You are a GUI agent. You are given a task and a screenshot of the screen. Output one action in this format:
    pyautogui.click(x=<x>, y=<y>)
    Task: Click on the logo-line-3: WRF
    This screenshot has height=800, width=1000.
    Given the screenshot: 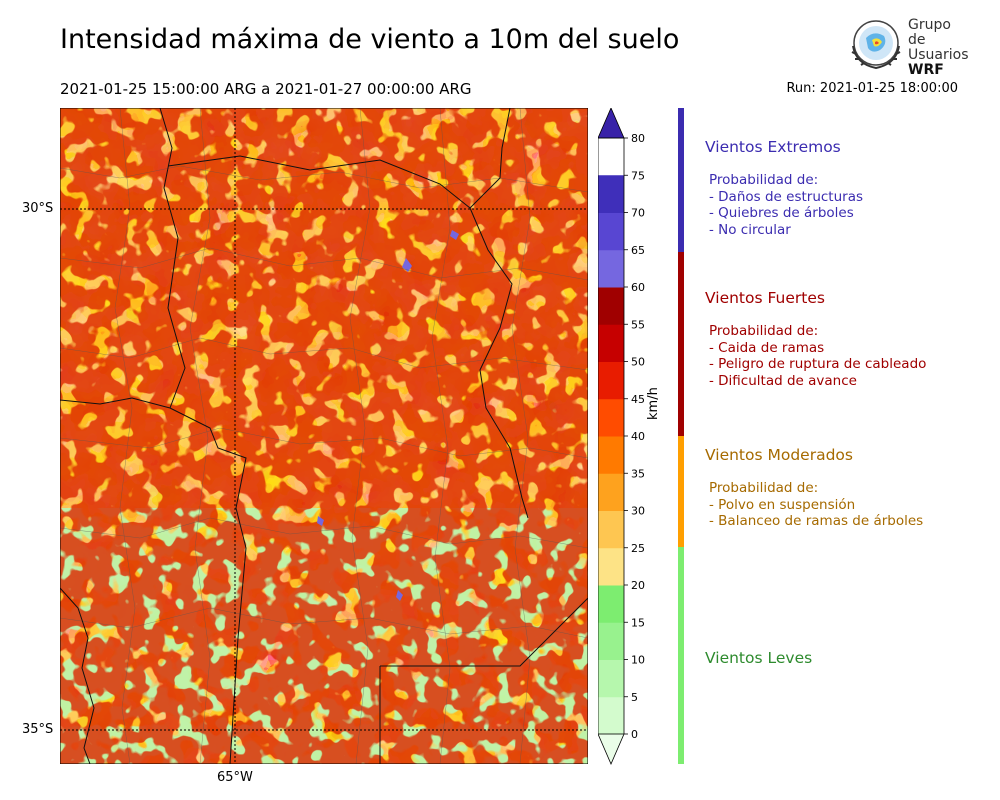 What is the action you would take?
    pyautogui.click(x=926, y=70)
    